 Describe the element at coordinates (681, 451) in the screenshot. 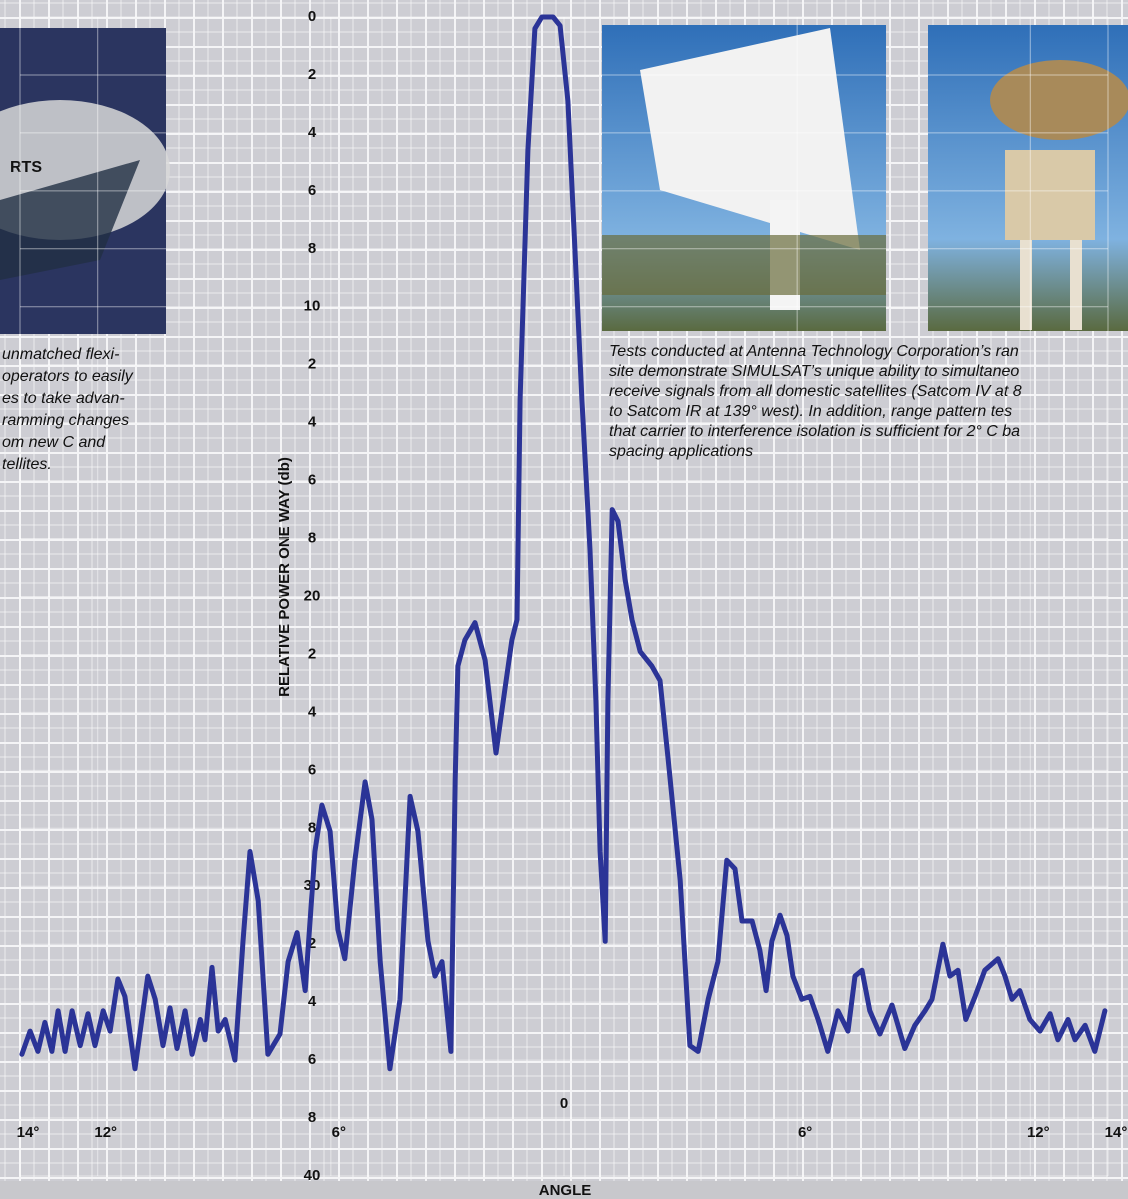

I see `caption-right-line: spacing applications` at that location.